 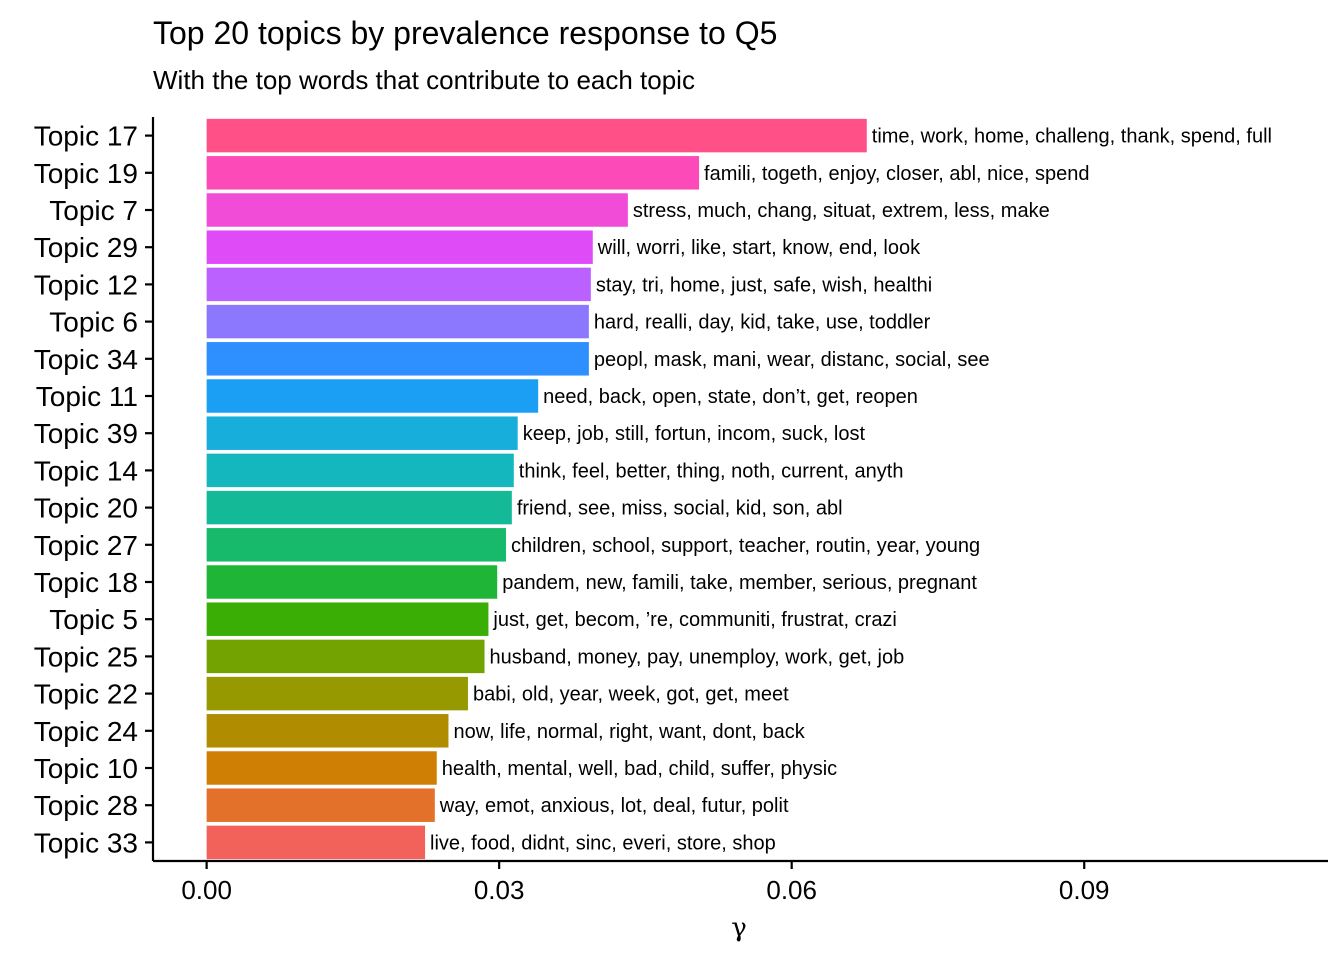 I want to click on y-tick-label: Topic 14, so click(x=86, y=470).